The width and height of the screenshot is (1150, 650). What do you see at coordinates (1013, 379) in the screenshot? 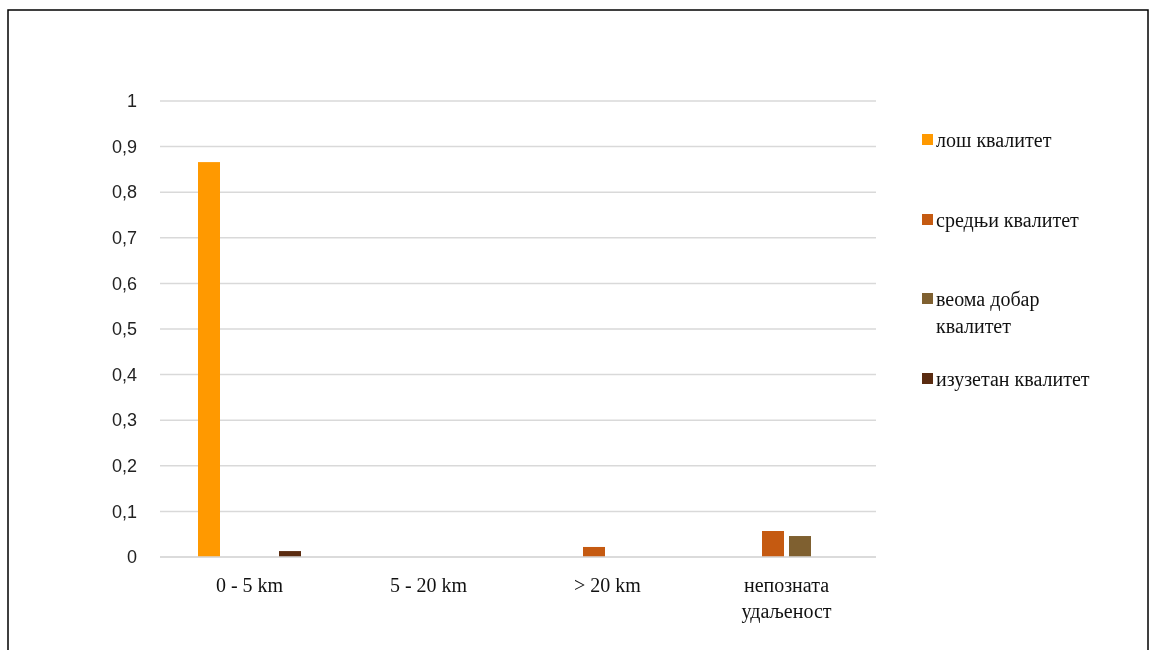
I see `legend-label: изузетан квалитет` at bounding box center [1013, 379].